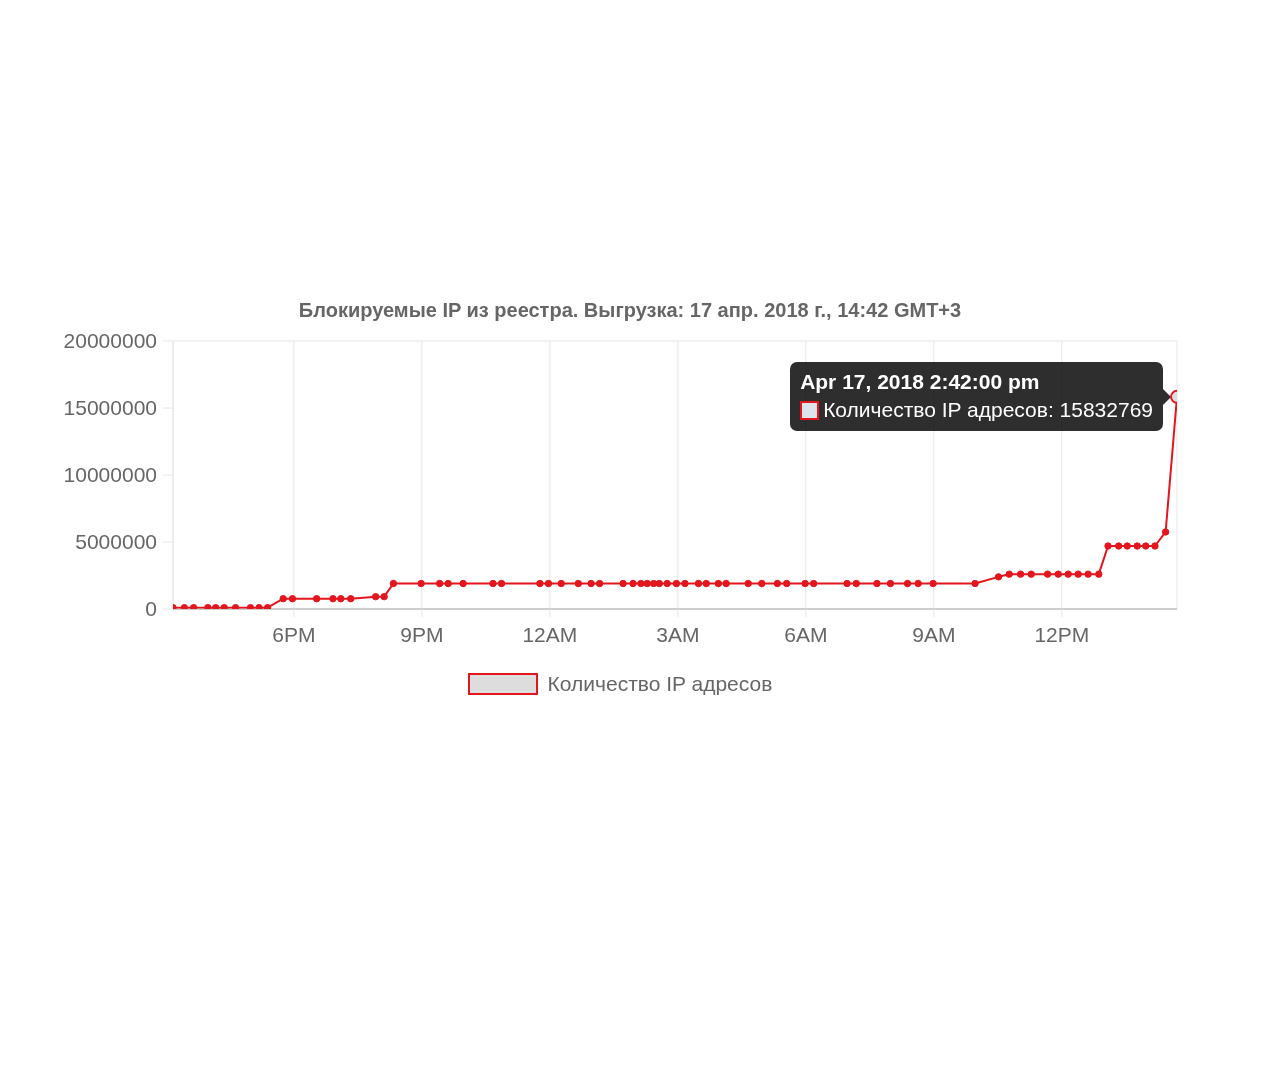  I want to click on x-tick-label: 3AM, so click(678, 634).